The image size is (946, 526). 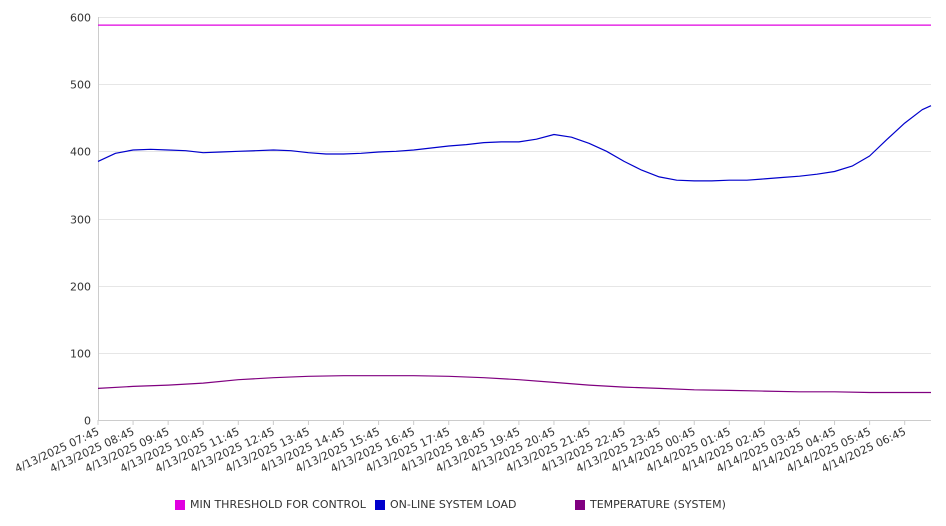 I want to click on legend-swatch-min-threshold, so click(x=180, y=504).